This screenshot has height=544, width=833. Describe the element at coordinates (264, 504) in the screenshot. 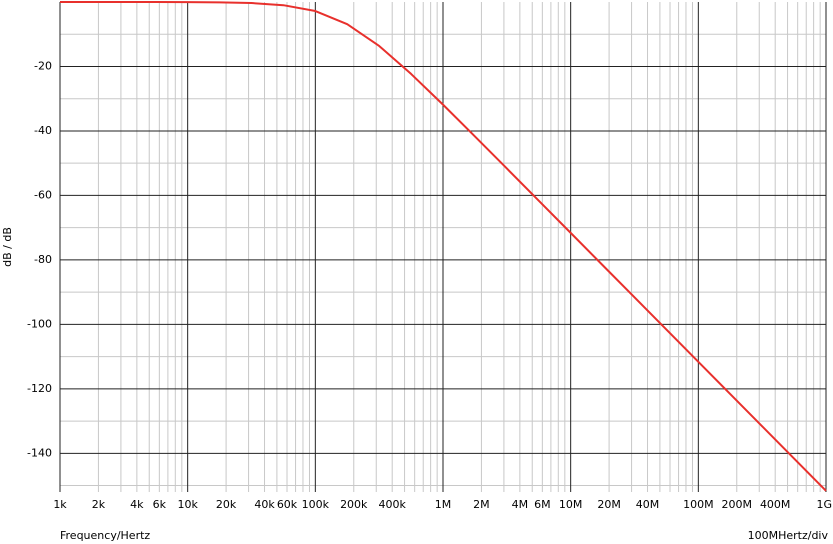

I see `x-tick-label: 40k` at that location.